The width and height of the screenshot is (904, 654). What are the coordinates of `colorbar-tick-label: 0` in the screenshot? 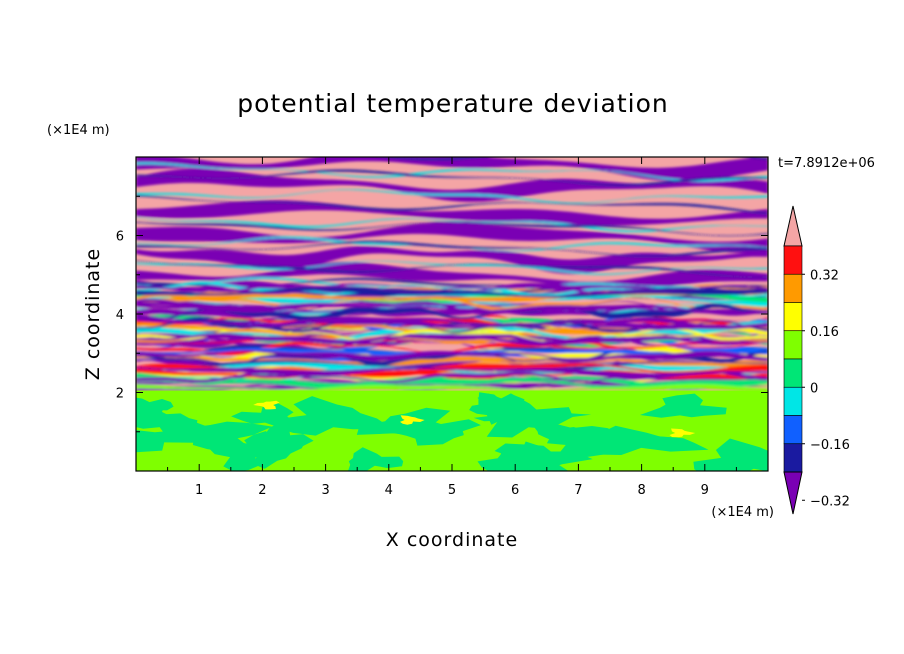 It's located at (814, 388).